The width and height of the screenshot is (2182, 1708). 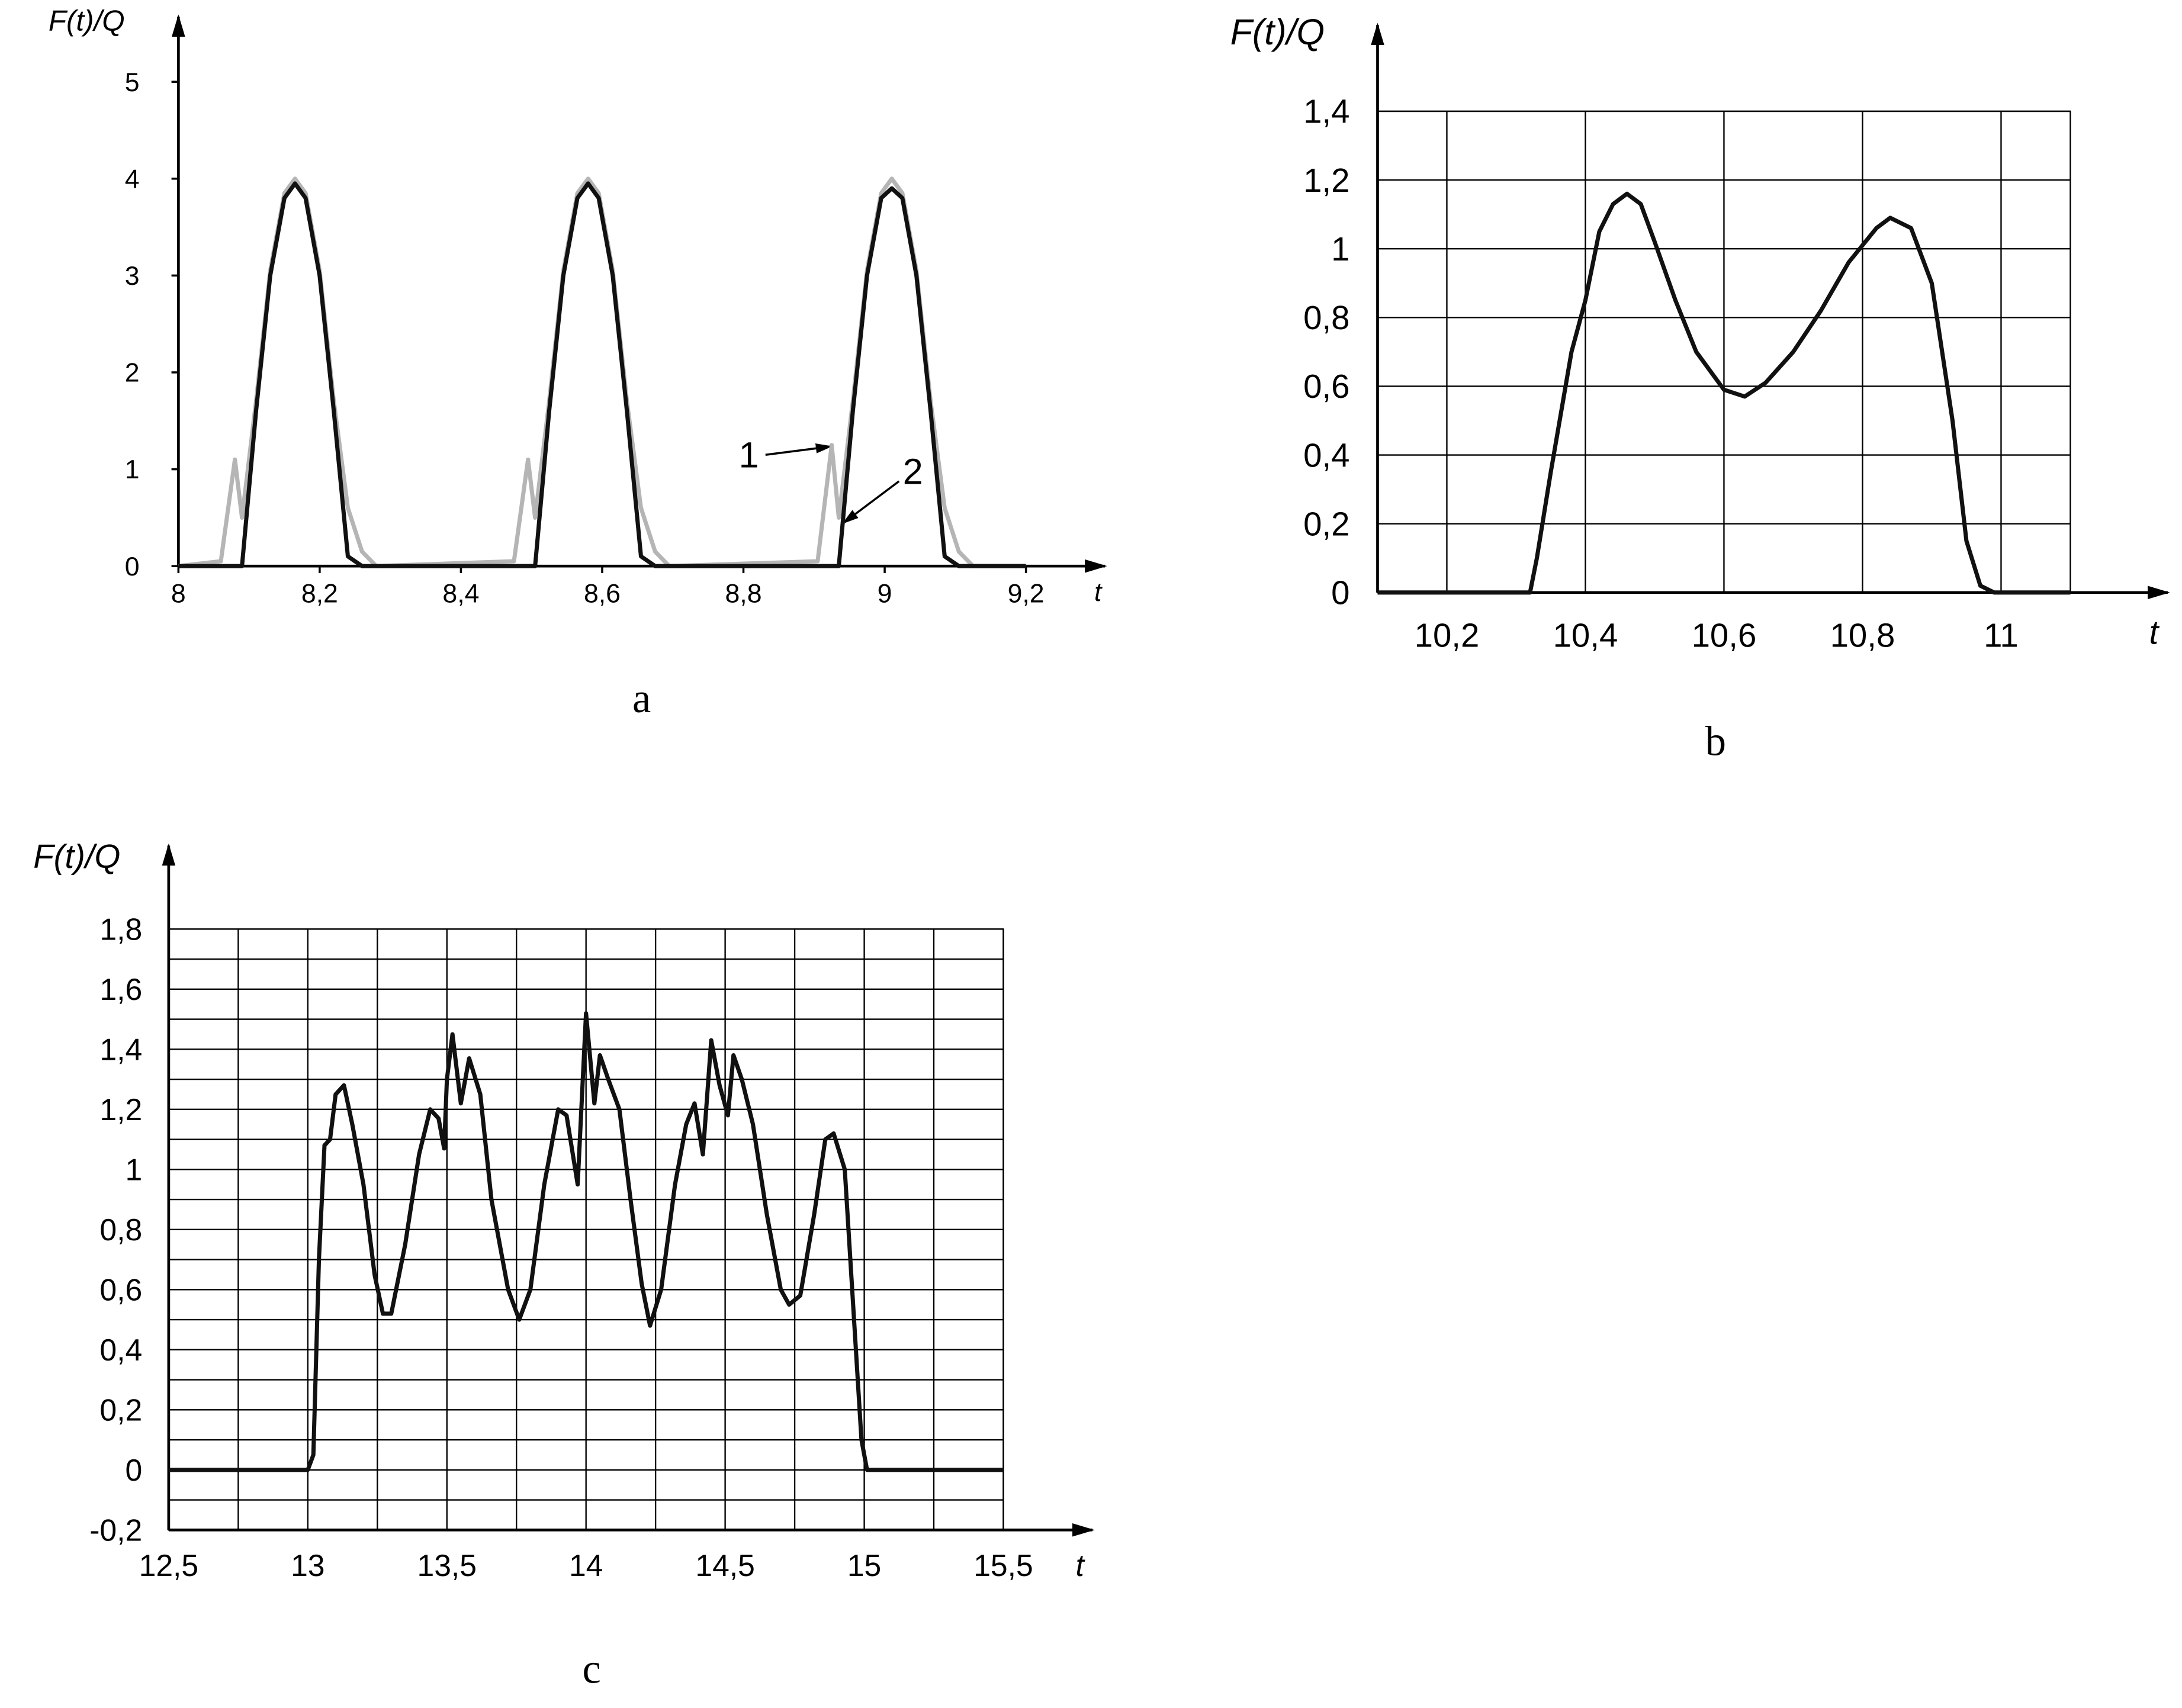 I want to click on x-tick-label: 8,6, so click(x=602, y=593).